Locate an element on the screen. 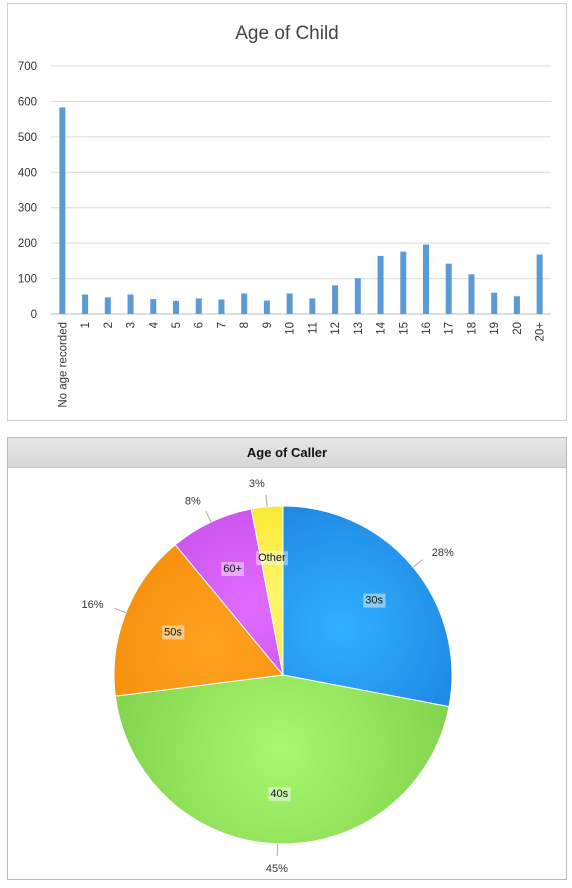 Image resolution: width=572 pixels, height=888 pixels. x-tick-label: 3 is located at coordinates (132, 325).